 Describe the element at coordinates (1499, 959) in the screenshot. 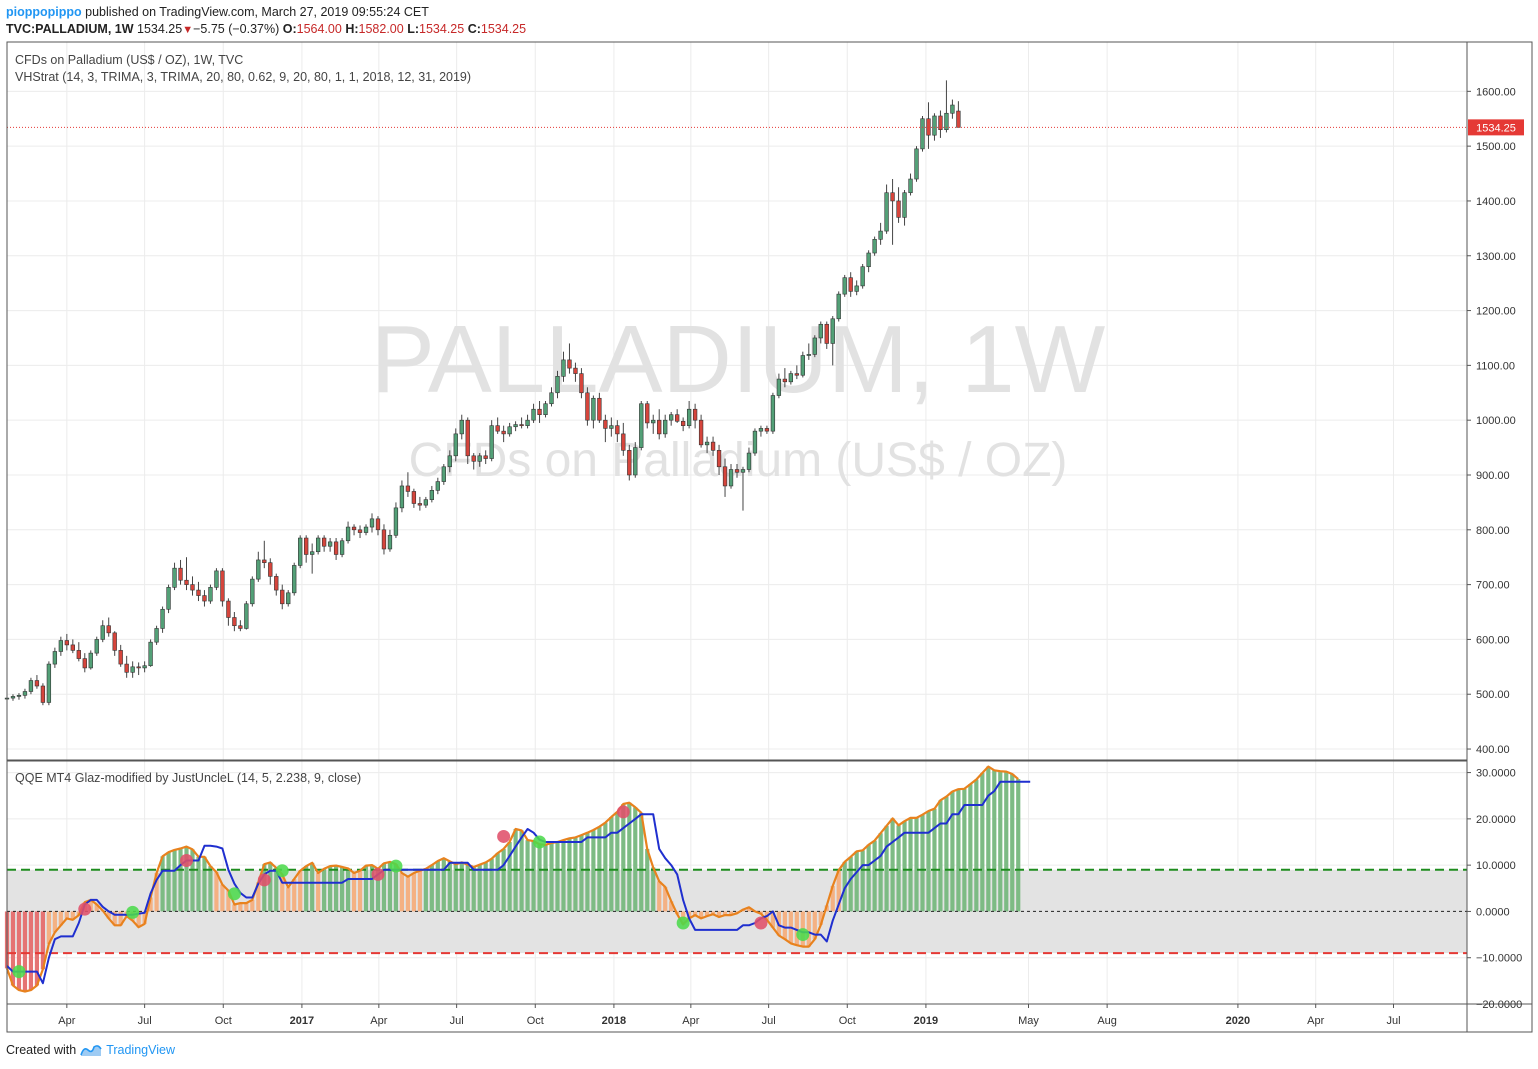

I see `indicator-tick-label: −10.0000` at that location.